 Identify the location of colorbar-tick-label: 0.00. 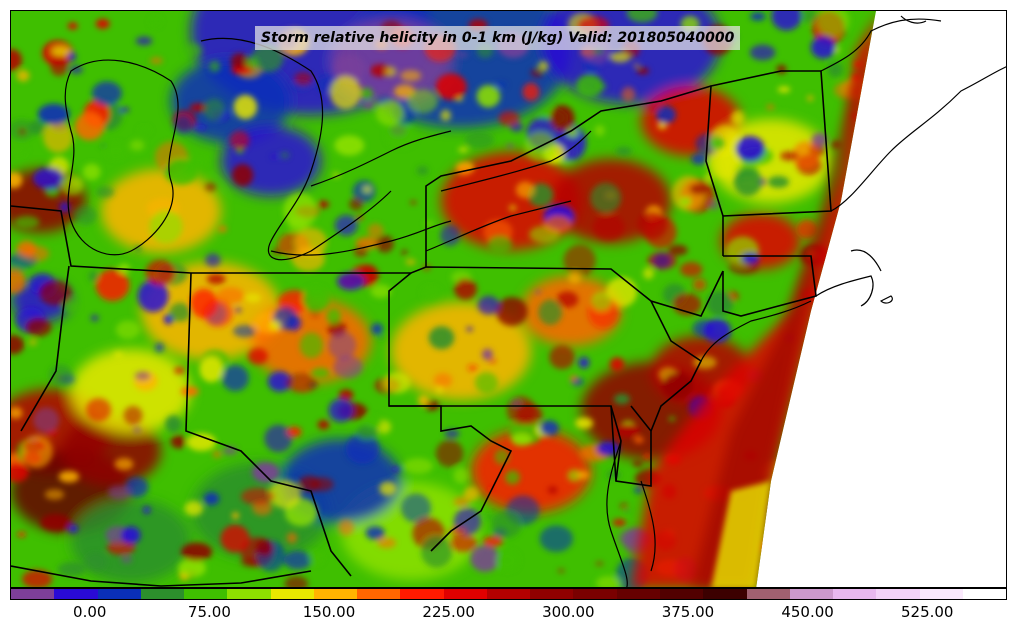
(90, 612).